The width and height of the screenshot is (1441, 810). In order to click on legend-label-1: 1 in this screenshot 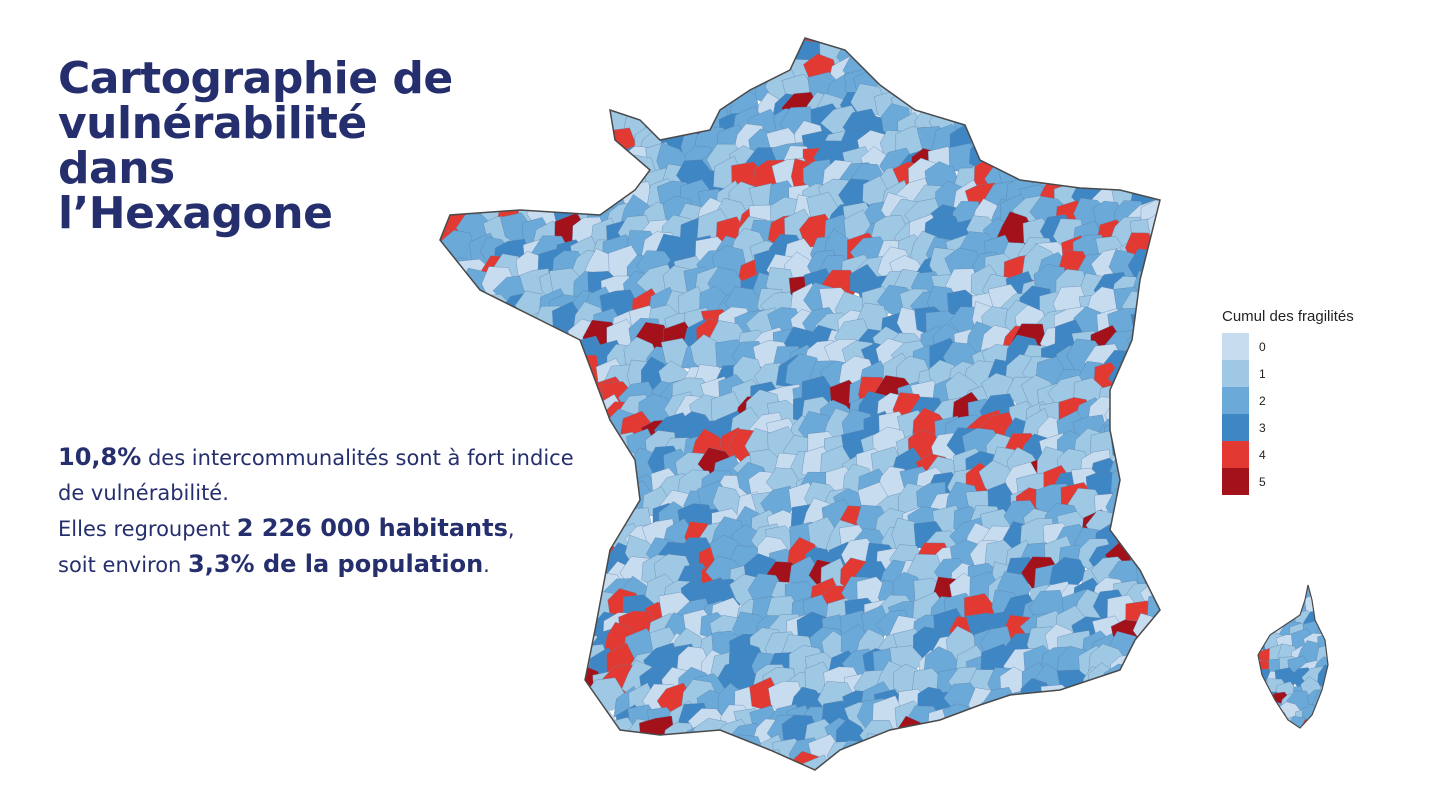, I will do `click(1262, 373)`.